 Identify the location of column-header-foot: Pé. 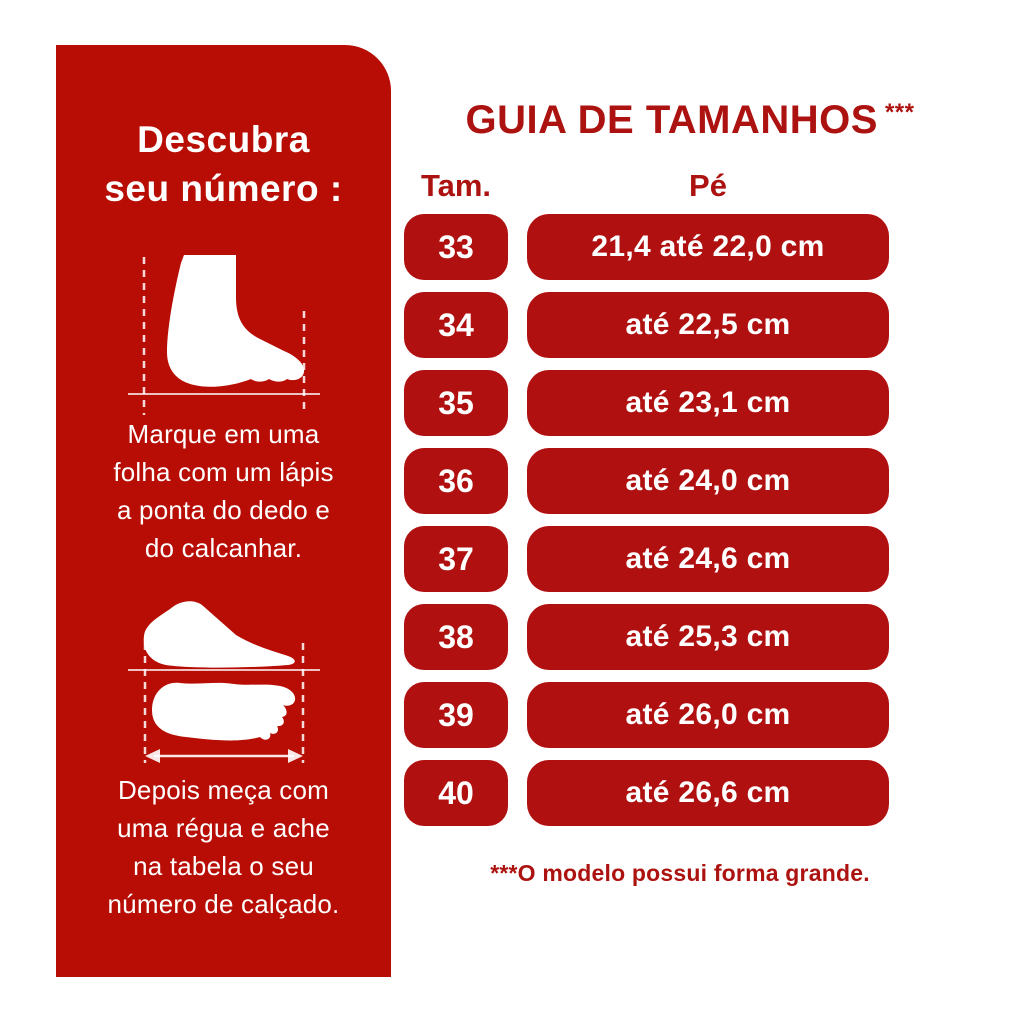
(708, 185).